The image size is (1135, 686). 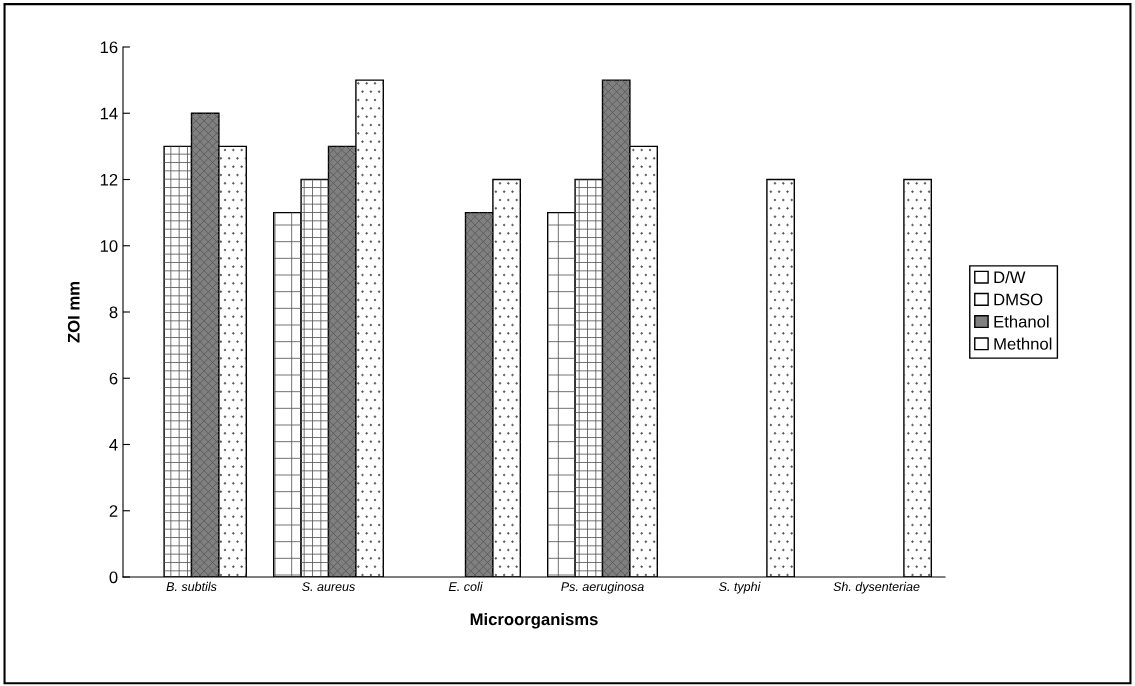 What do you see at coordinates (1010, 277) in the screenshot?
I see `legend-label: D/W` at bounding box center [1010, 277].